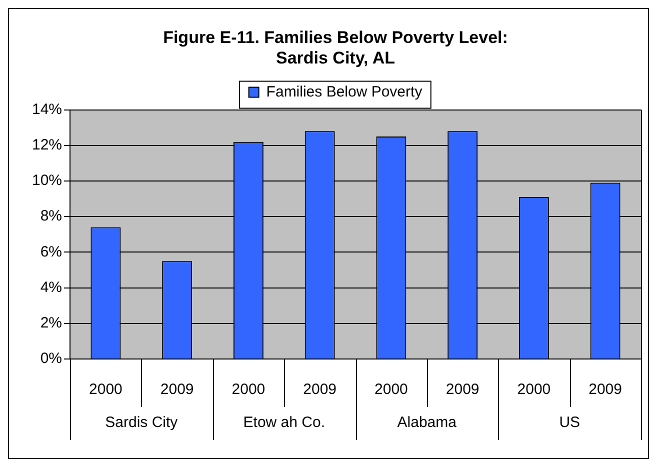  I want to click on y-tick-label: 12%, so click(47, 145).